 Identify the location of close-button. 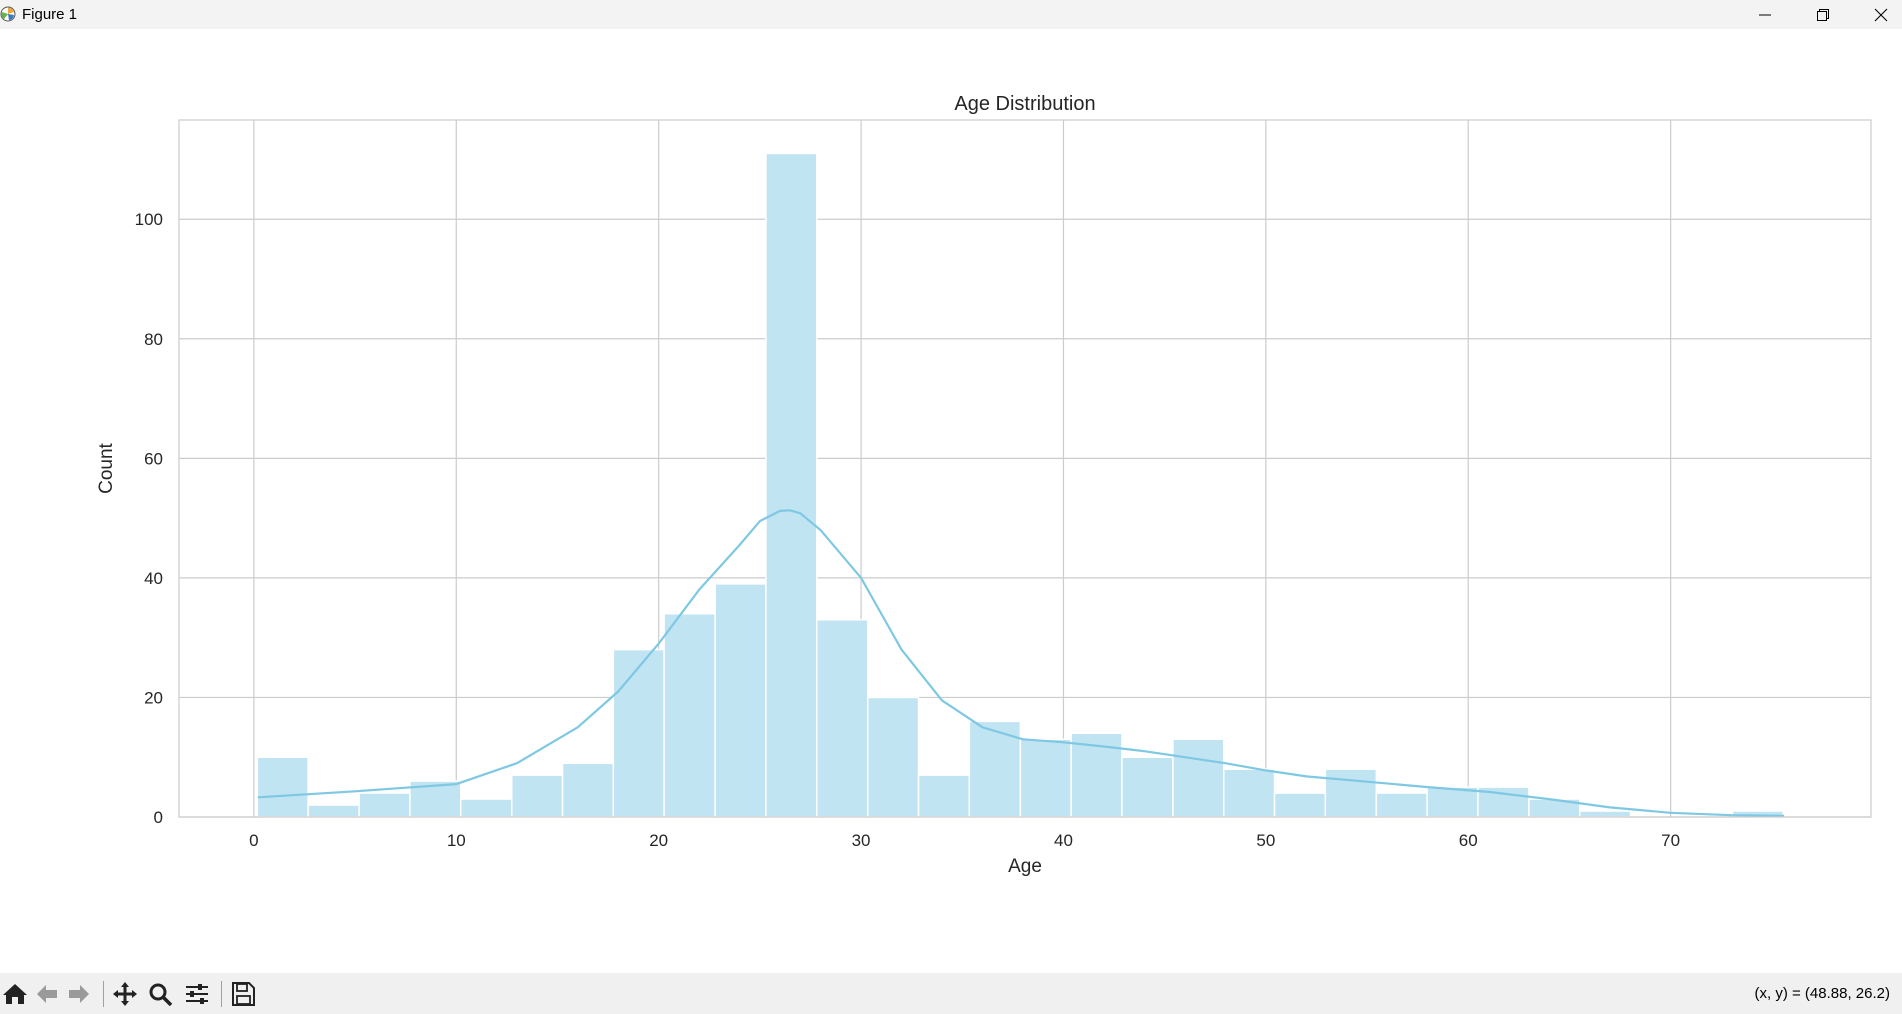
(1877, 14).